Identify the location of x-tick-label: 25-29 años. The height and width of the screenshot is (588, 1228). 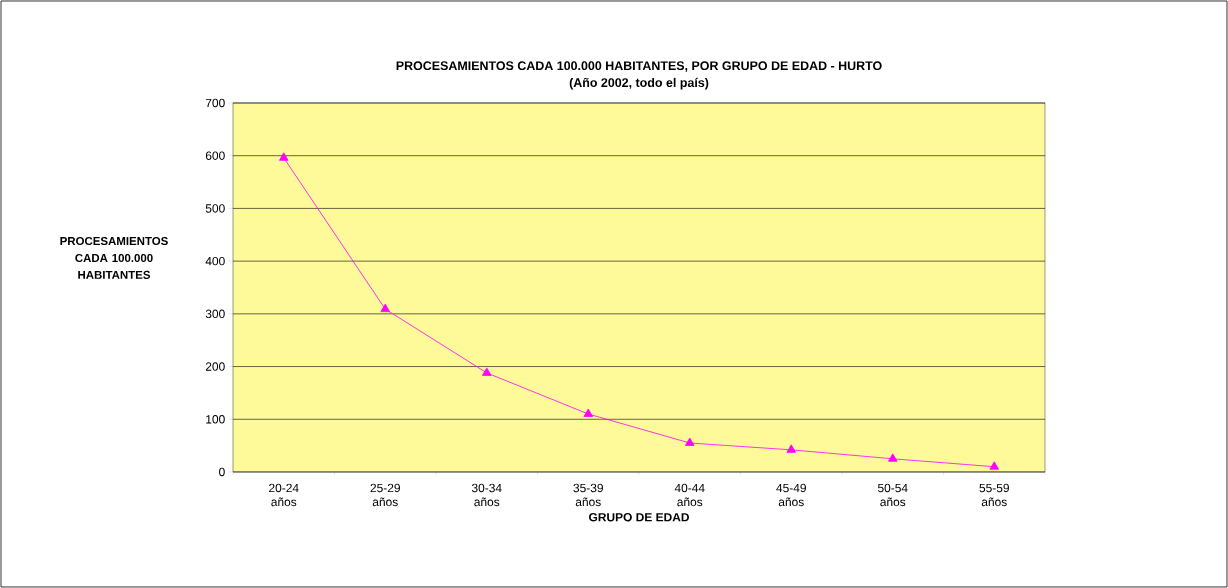
(385, 495).